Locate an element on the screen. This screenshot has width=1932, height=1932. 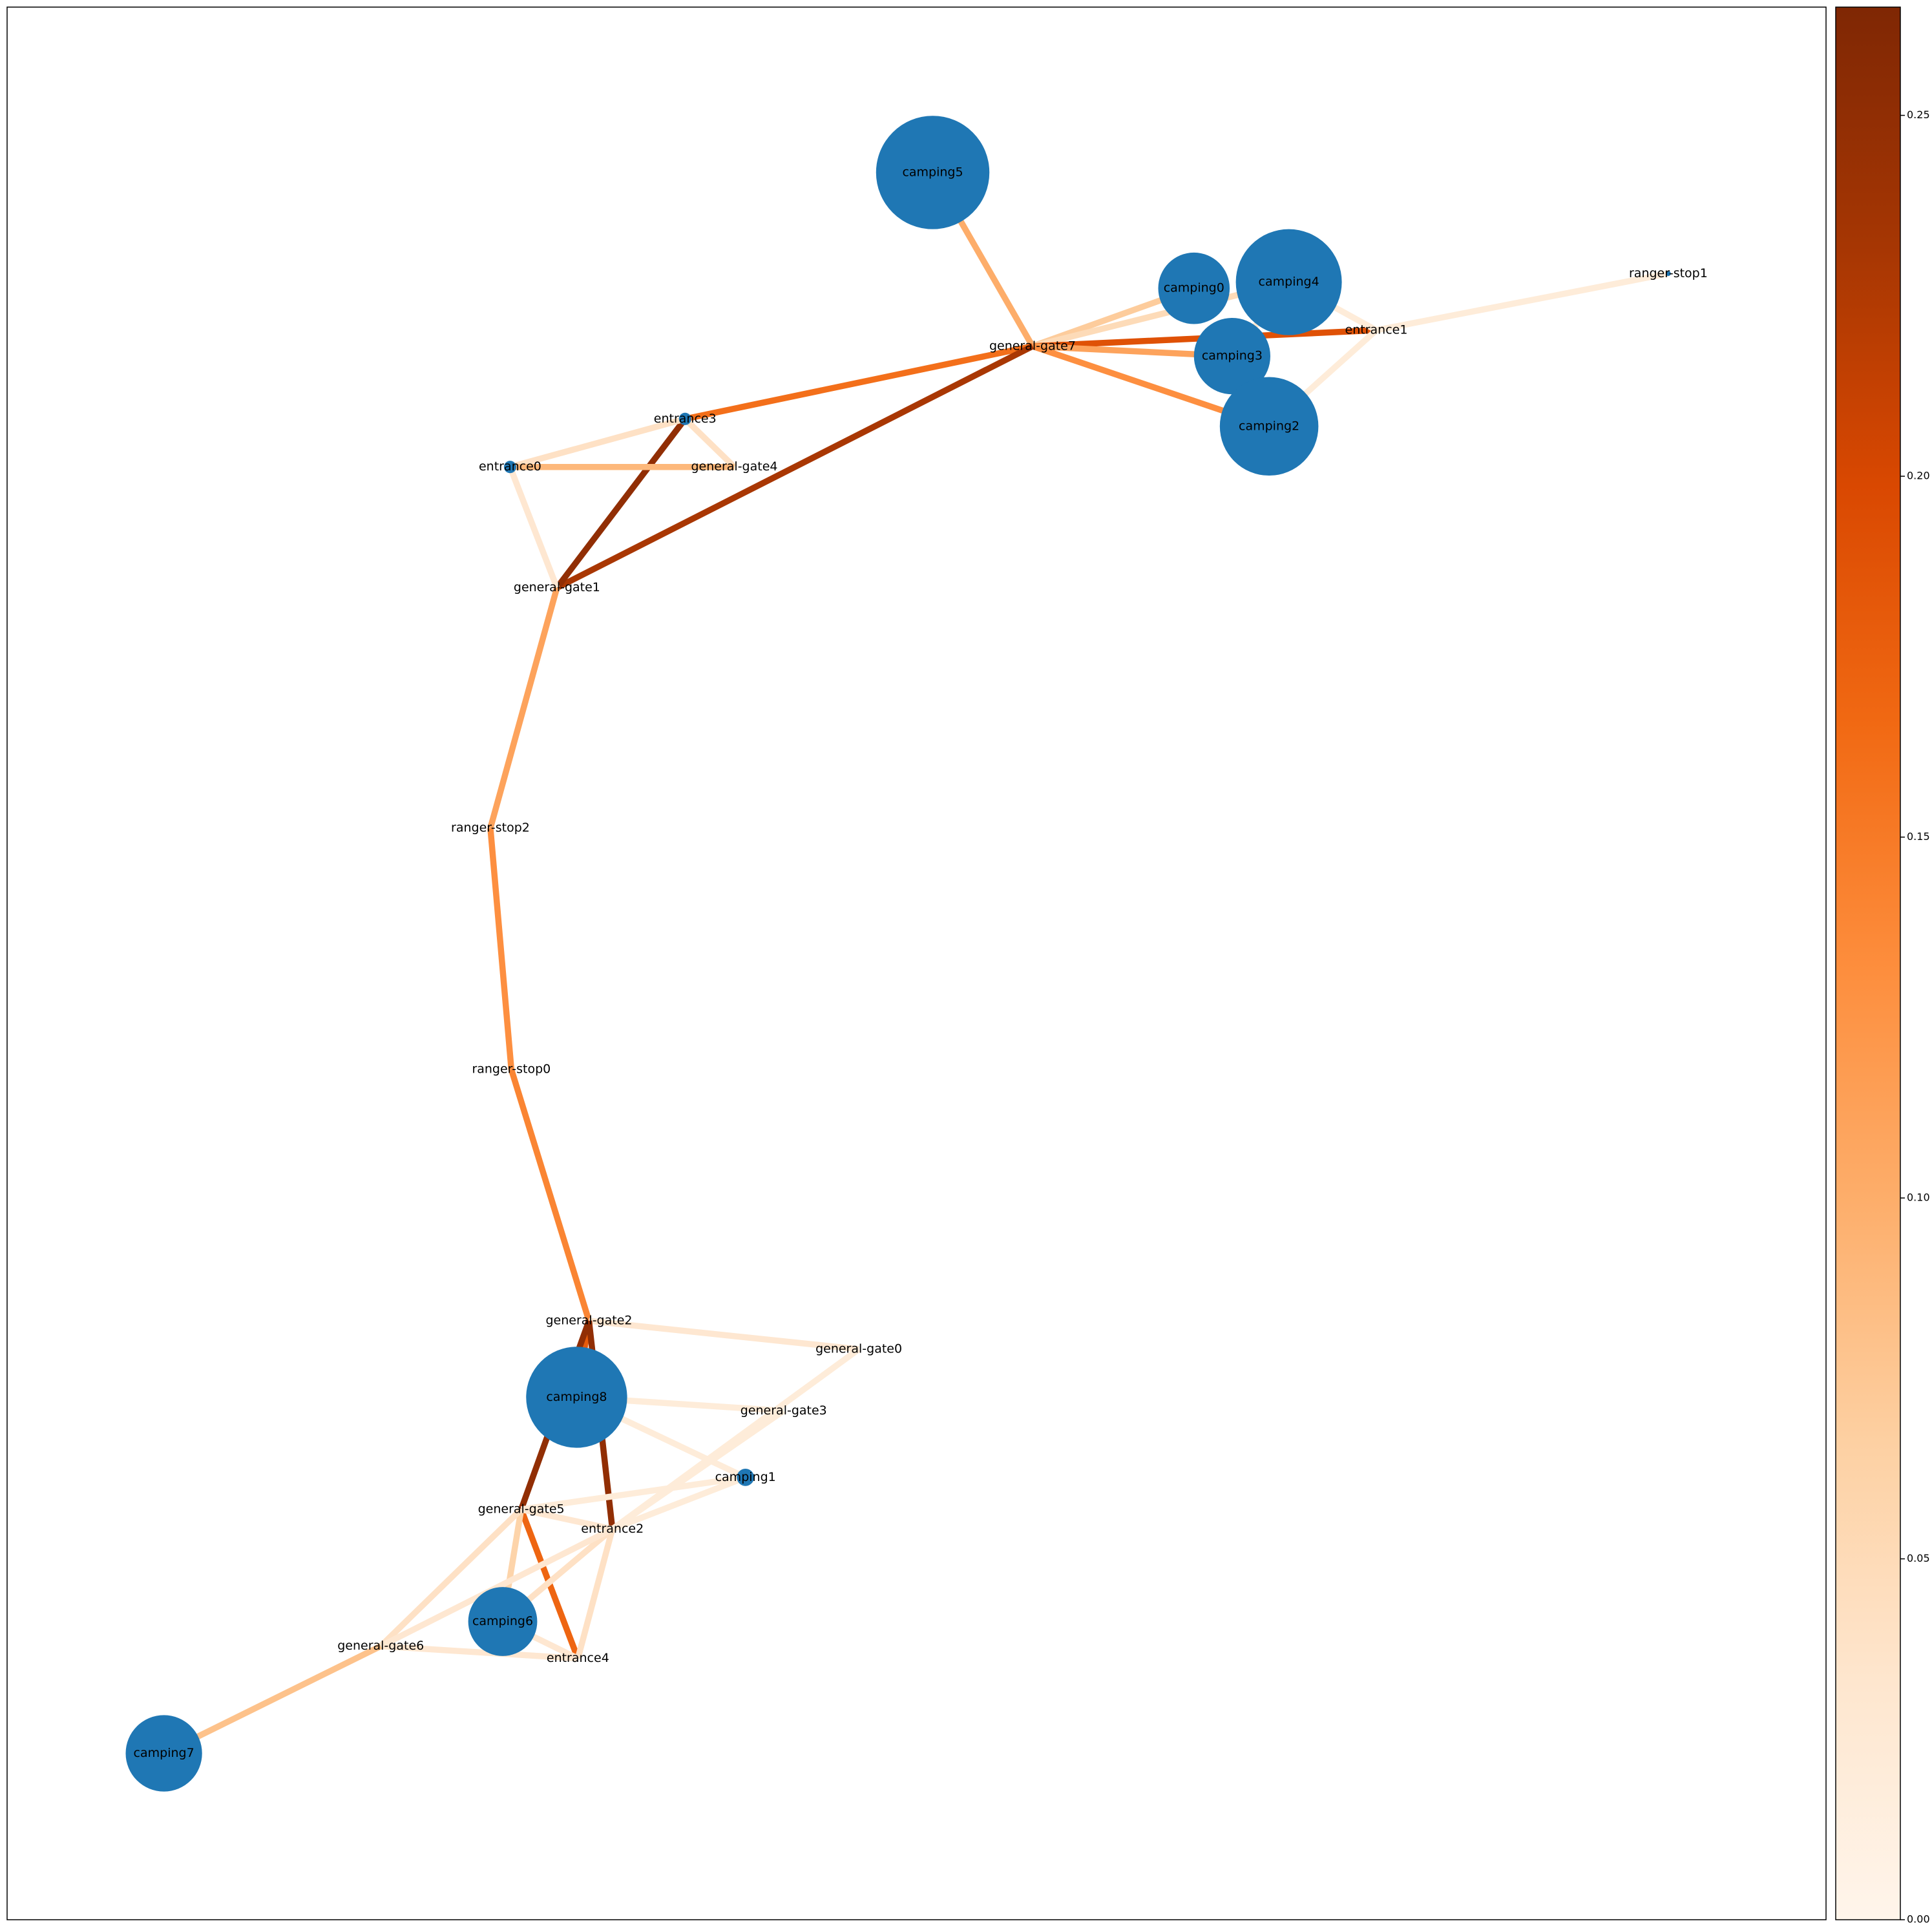
node-label: camping8 is located at coordinates (576, 1397).